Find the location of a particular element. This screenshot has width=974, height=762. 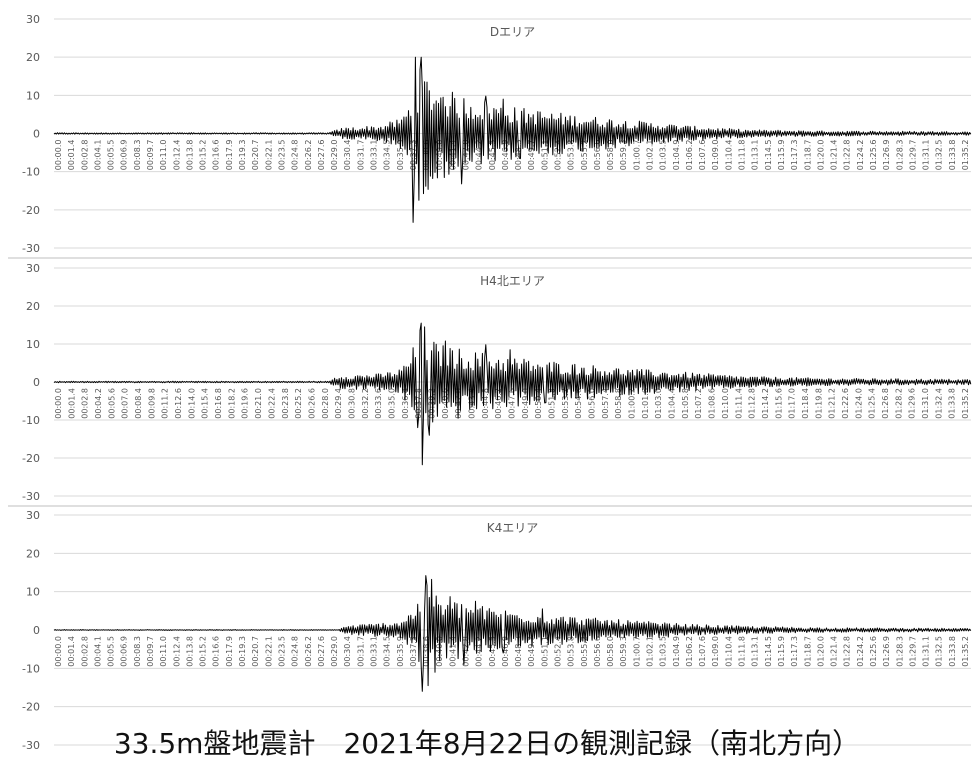

x-tick-label: 00:17.9 is located at coordinates (229, 155).